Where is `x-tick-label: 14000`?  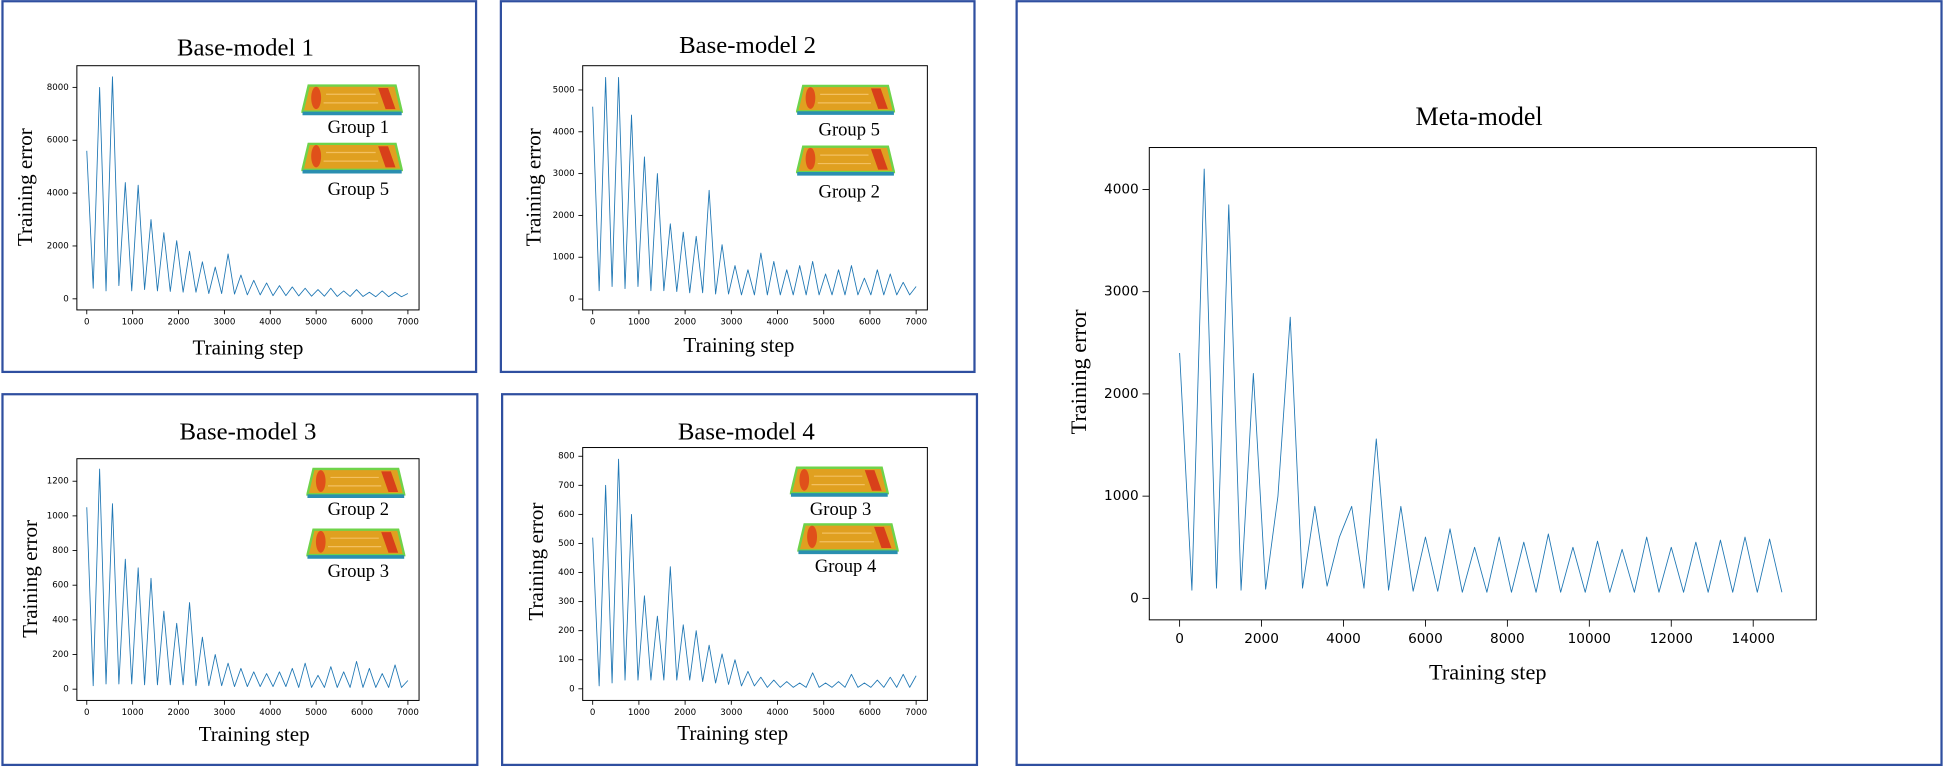
x-tick-label: 14000 is located at coordinates (1753, 639).